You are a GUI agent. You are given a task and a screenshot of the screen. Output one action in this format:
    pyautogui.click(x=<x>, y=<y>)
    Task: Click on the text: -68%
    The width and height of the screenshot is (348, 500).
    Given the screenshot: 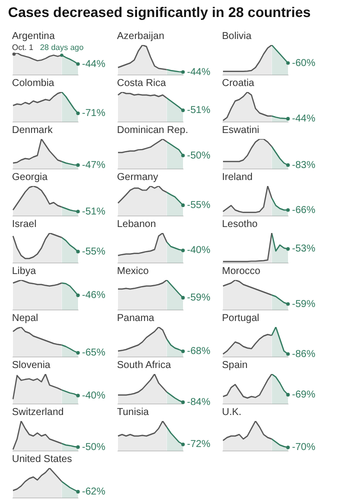 What is the action you would take?
    pyautogui.click(x=198, y=352)
    